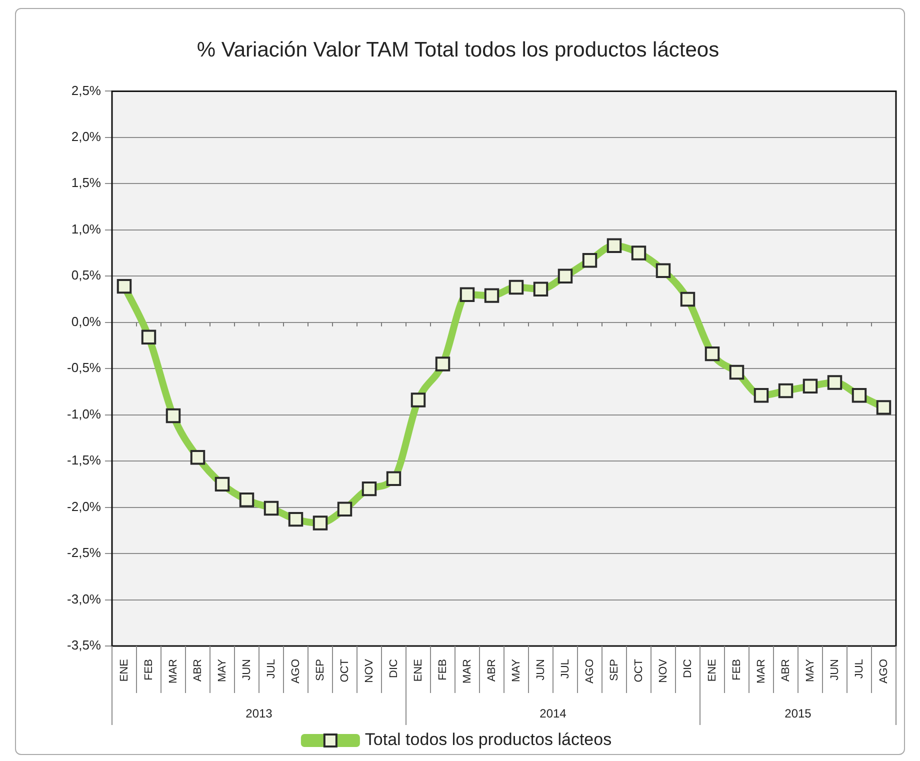  What do you see at coordinates (259, 713) in the screenshot?
I see `text: 2013` at bounding box center [259, 713].